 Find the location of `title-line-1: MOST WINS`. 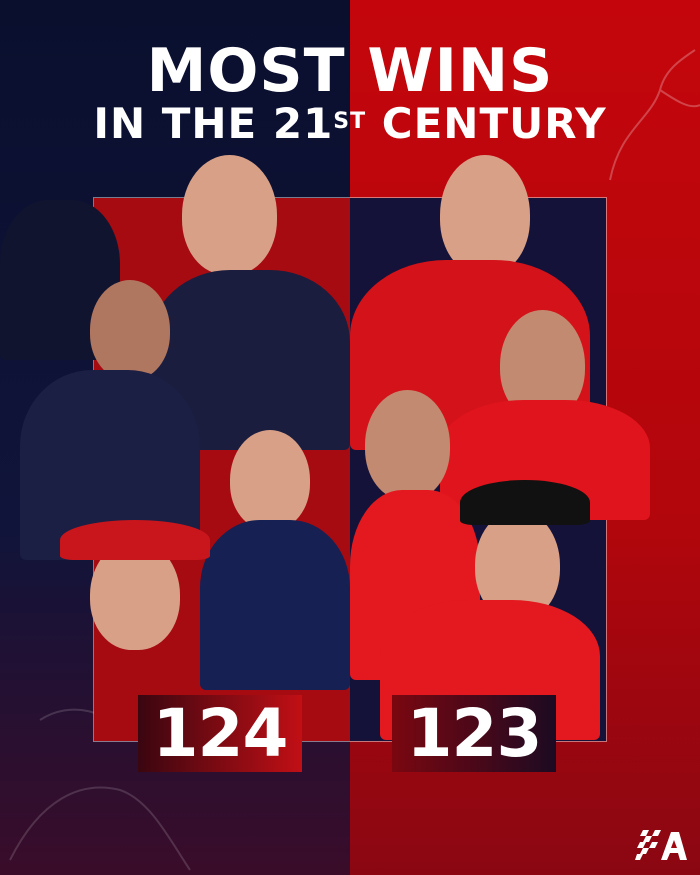

title-line-1: MOST WINS is located at coordinates (350, 71).